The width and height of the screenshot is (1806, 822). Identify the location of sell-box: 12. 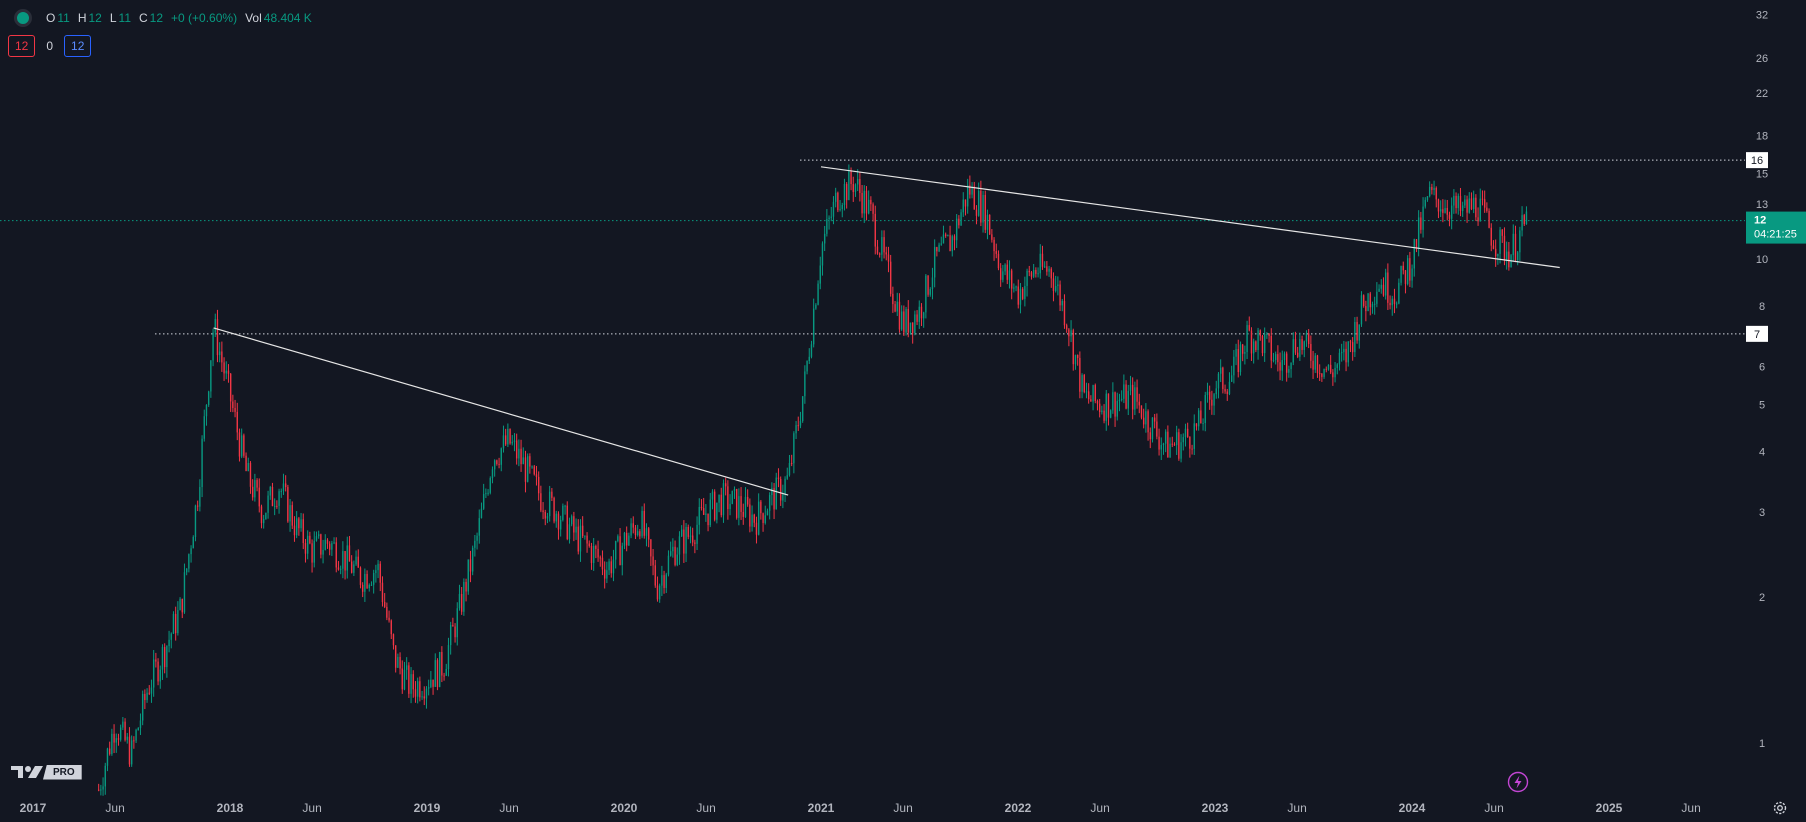
(22, 46).